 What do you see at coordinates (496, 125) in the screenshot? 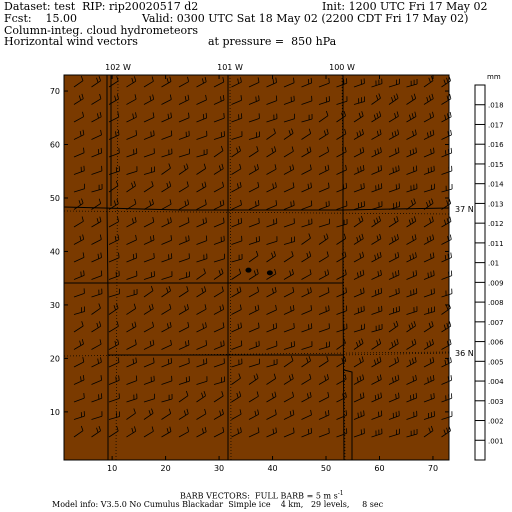
I see `colorbar-label: .017` at bounding box center [496, 125].